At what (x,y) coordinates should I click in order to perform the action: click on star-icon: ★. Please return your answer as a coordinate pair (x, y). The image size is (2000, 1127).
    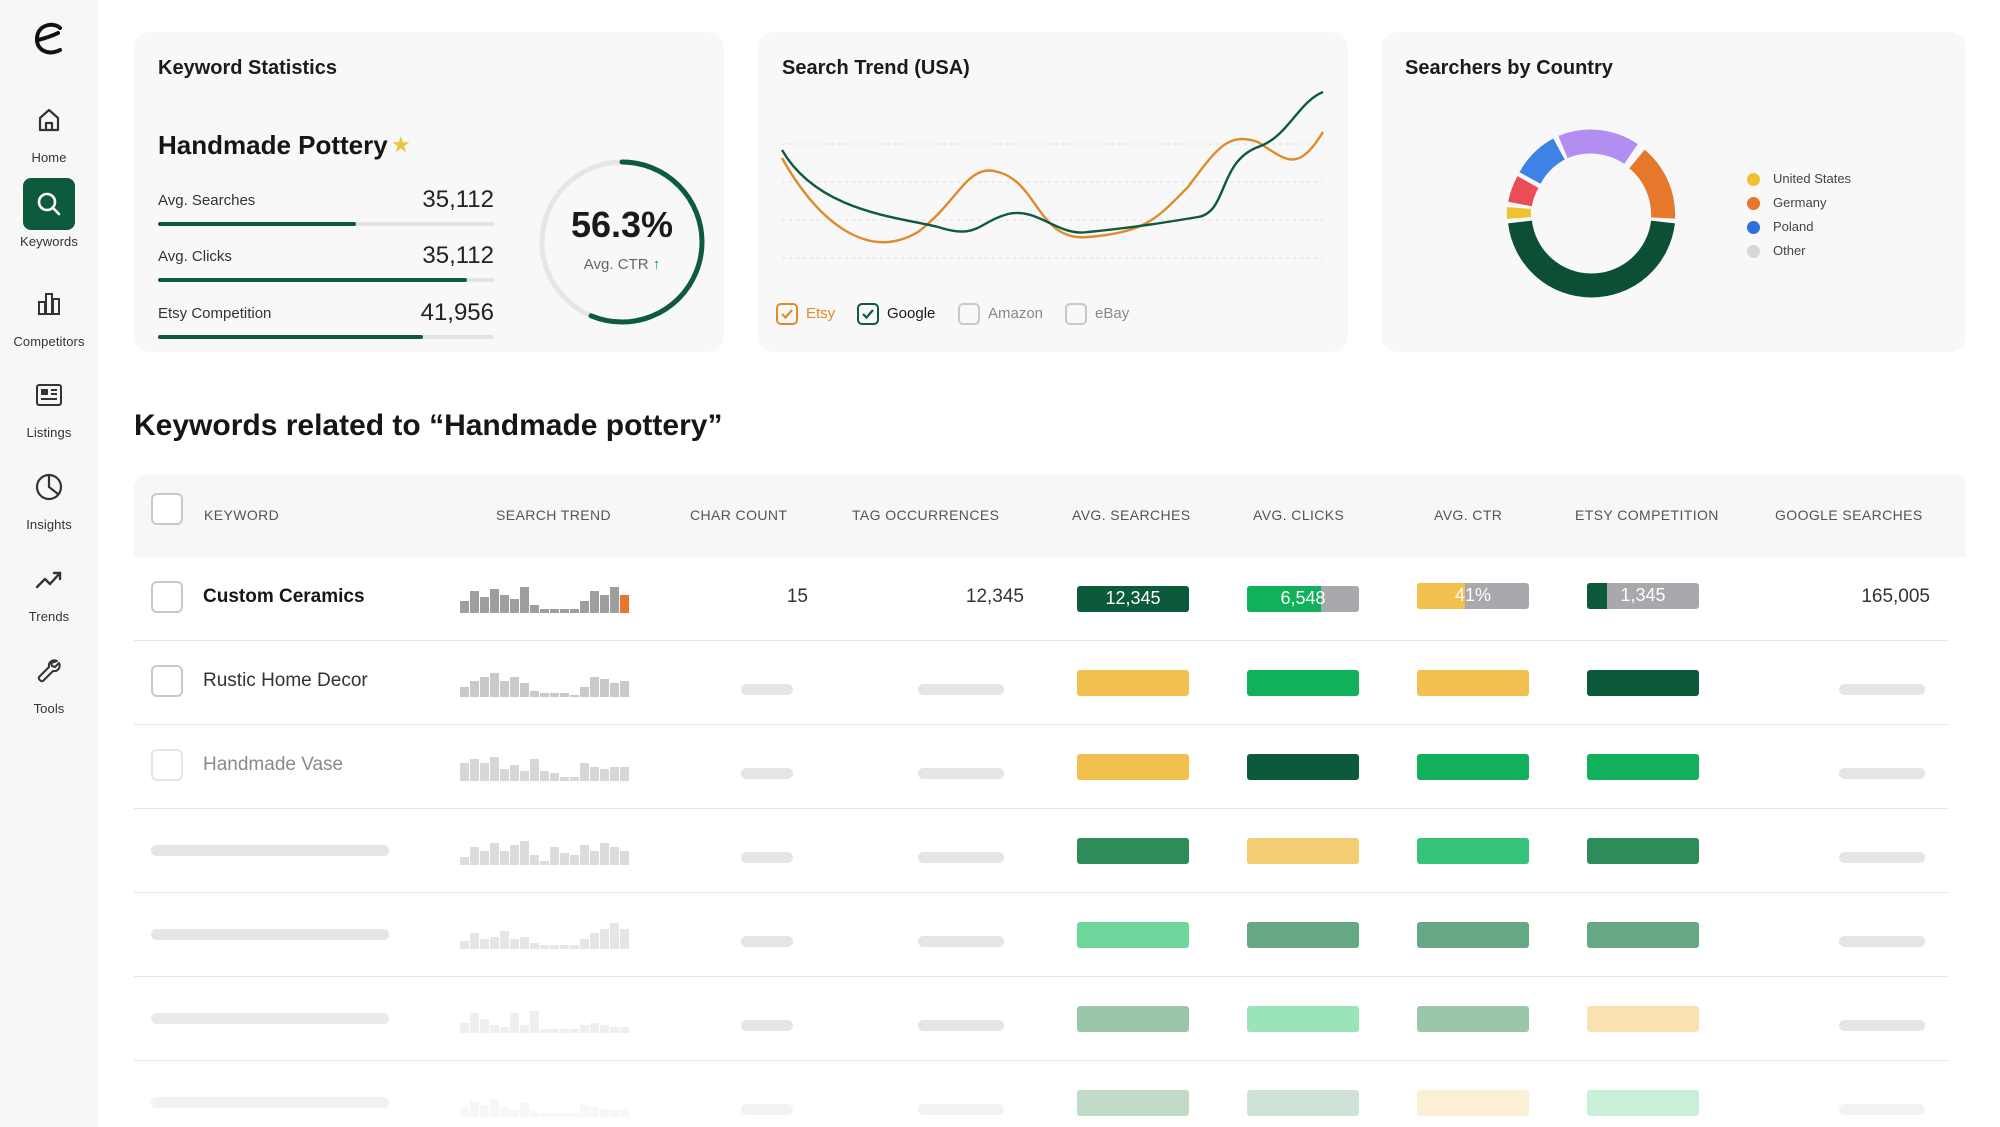
    Looking at the image, I should click on (401, 144).